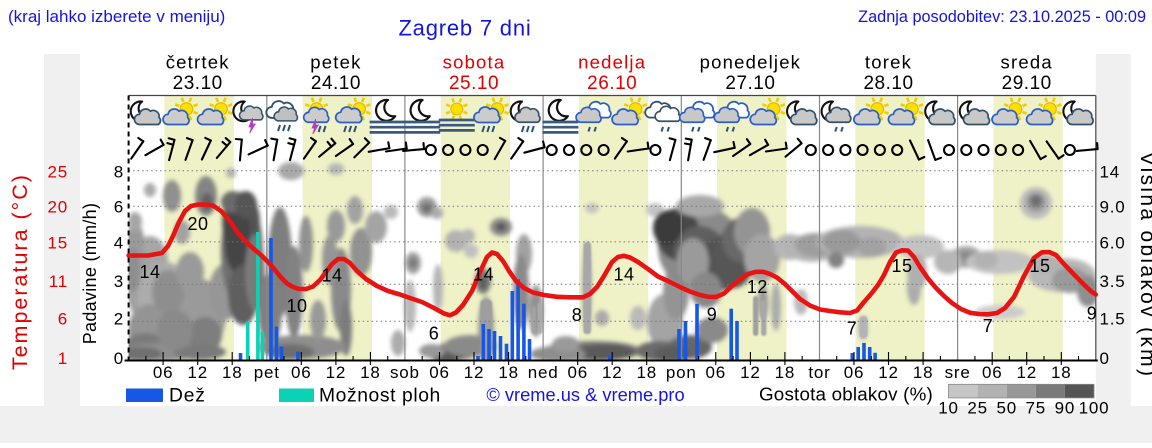 This screenshot has width=1152, height=448. I want to click on svg-text: 4, so click(119, 243).